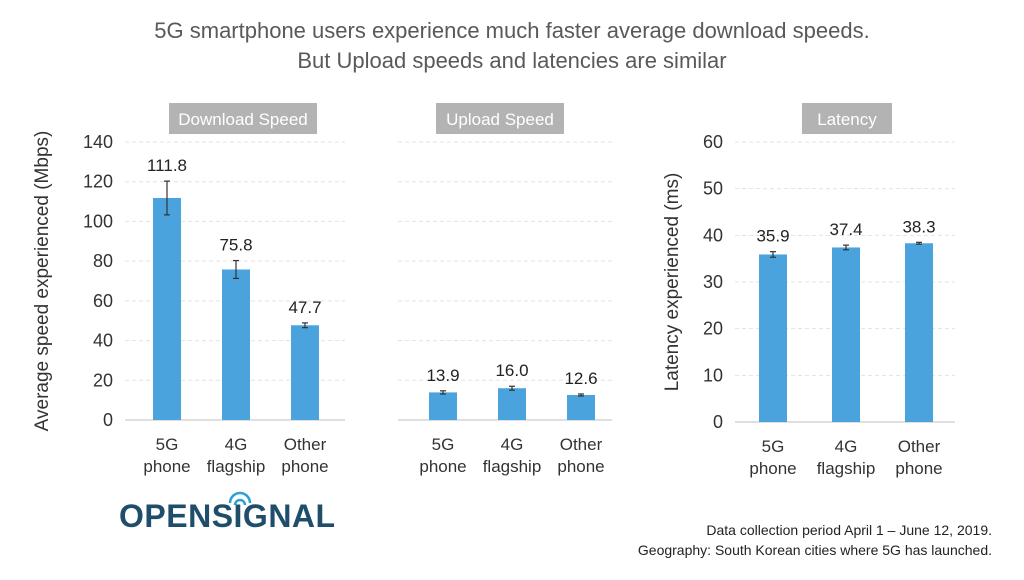 Image resolution: width=1024 pixels, height=580 pixels. I want to click on y-tick-label: 120, so click(98, 182).